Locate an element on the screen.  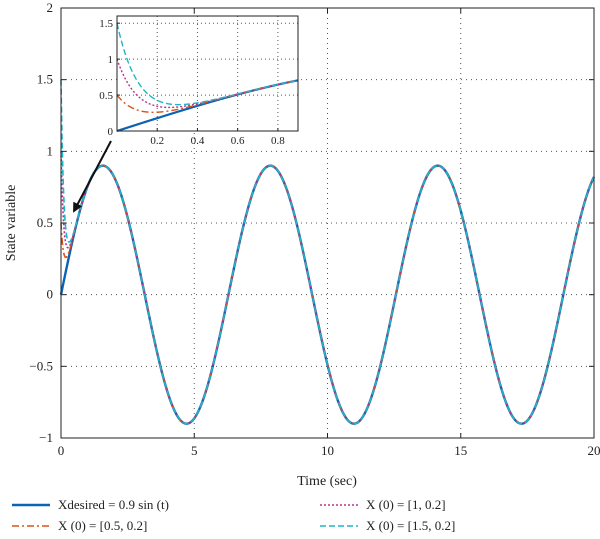
inset-y-tick-label: 1.5 is located at coordinates (106, 24).